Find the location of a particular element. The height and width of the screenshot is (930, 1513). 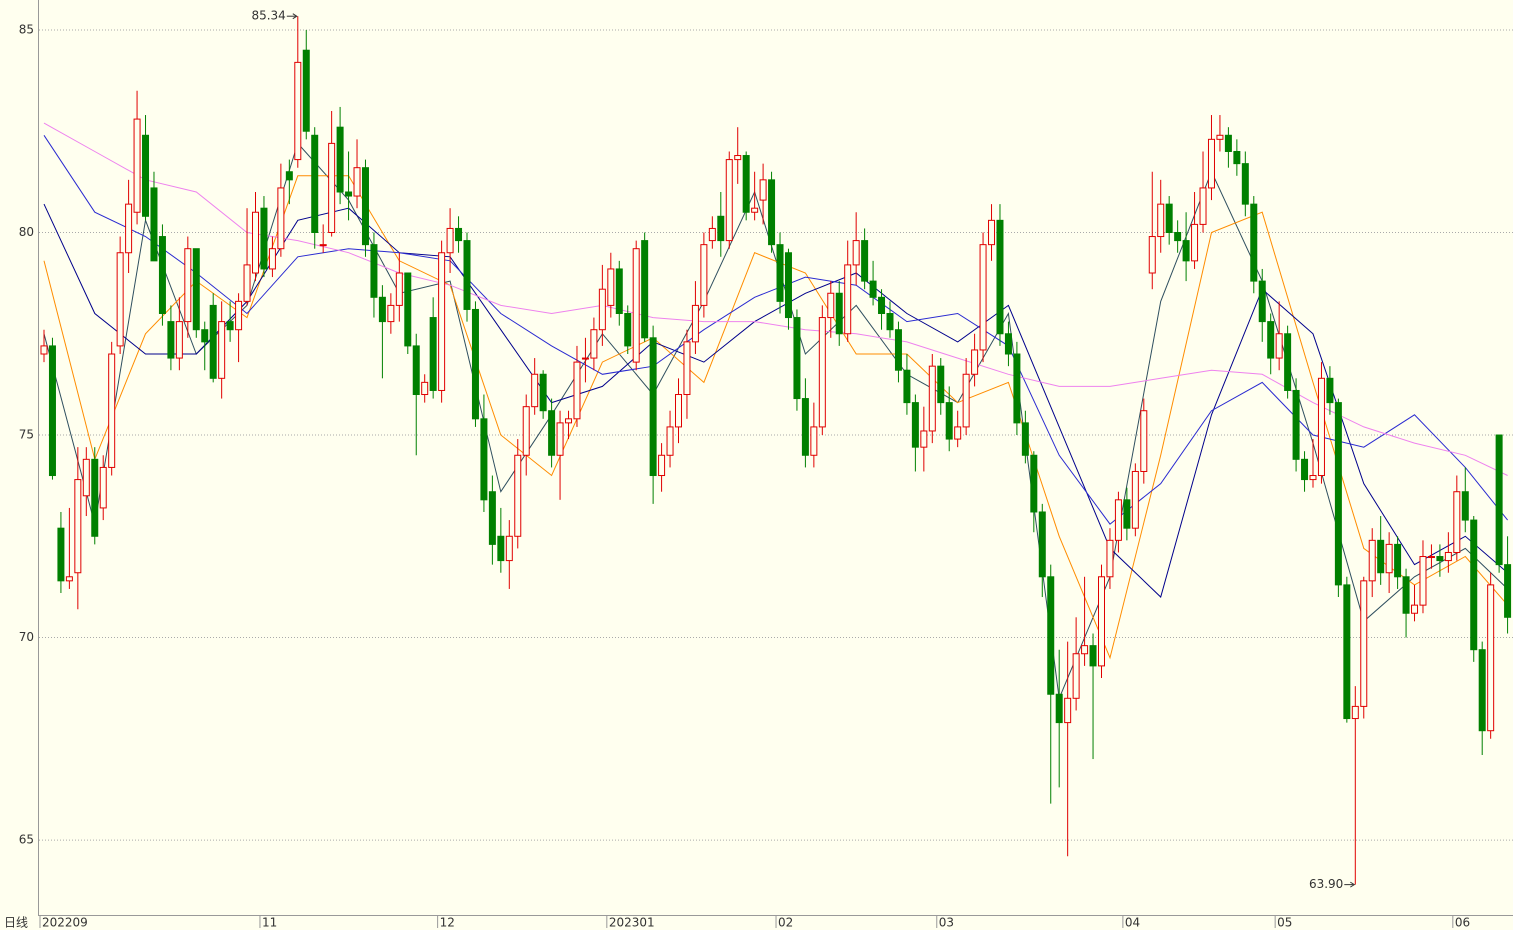

y-tick-label: 65 is located at coordinates (26, 840).